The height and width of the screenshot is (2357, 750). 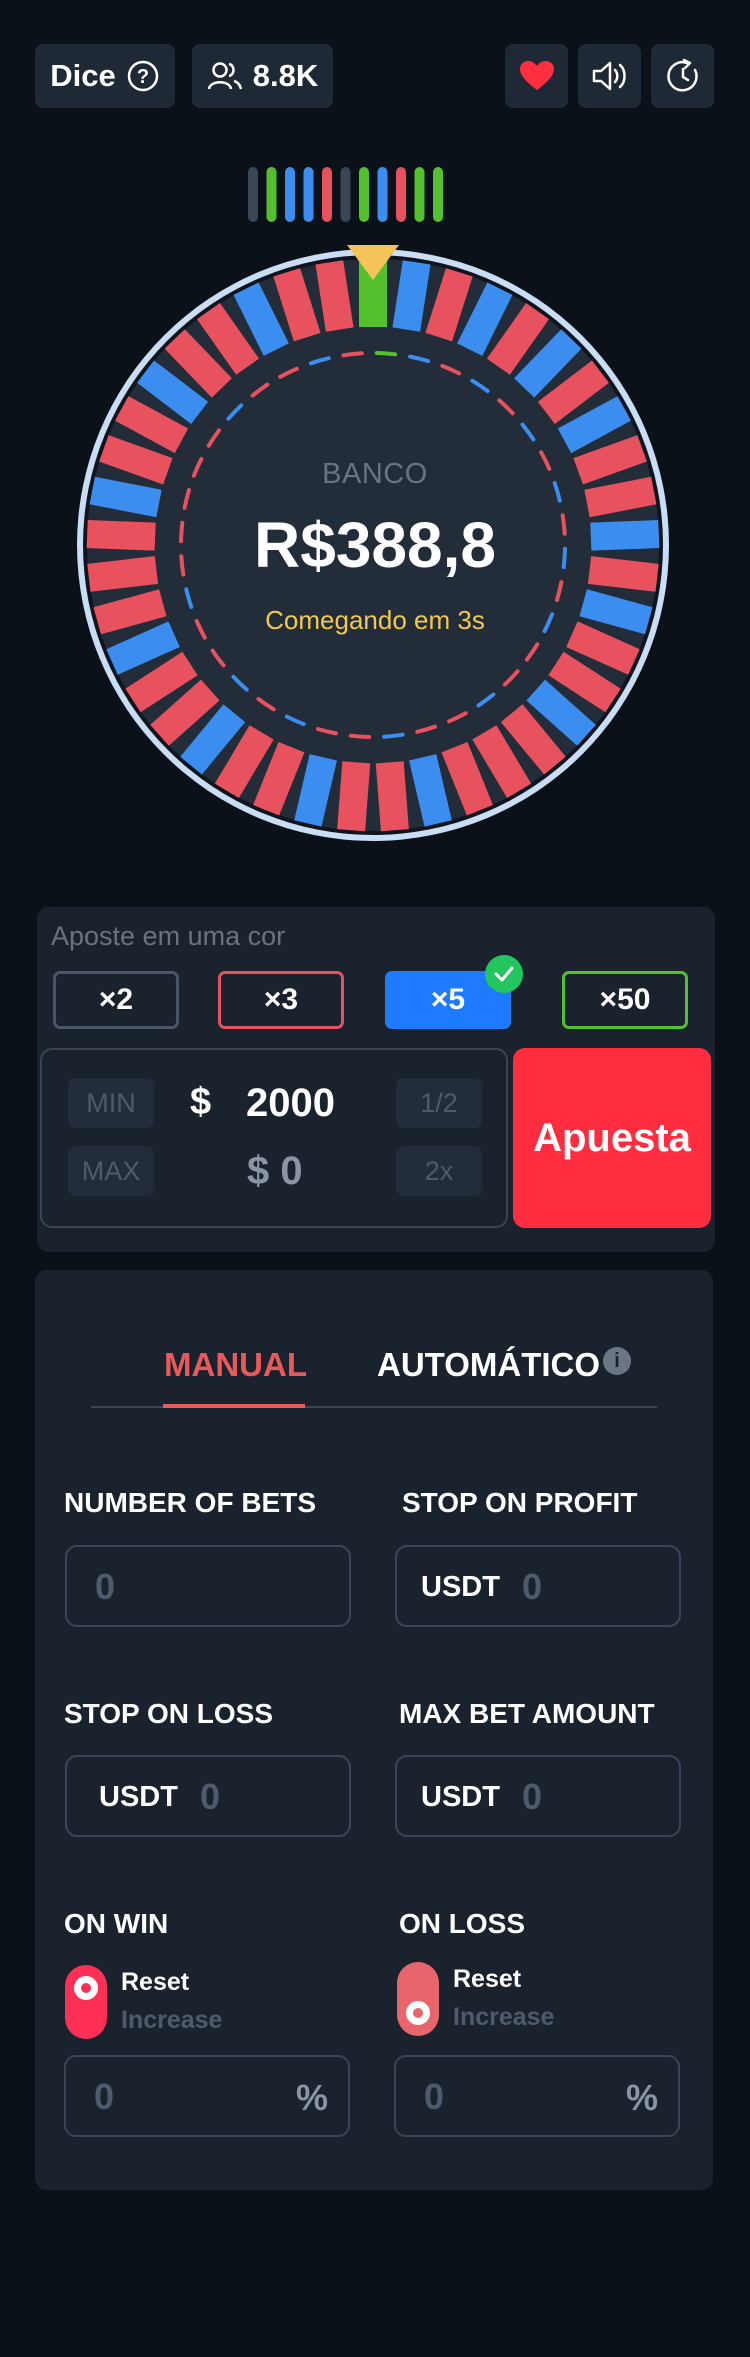 What do you see at coordinates (537, 2096) in the screenshot?
I see `on-loss-field: 0 %` at bounding box center [537, 2096].